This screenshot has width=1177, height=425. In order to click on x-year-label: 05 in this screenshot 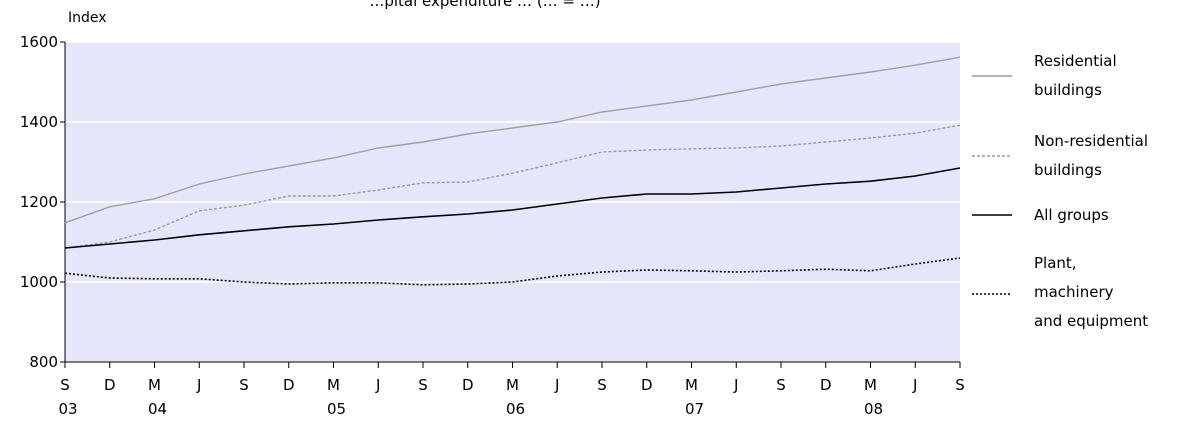, I will do `click(336, 409)`.